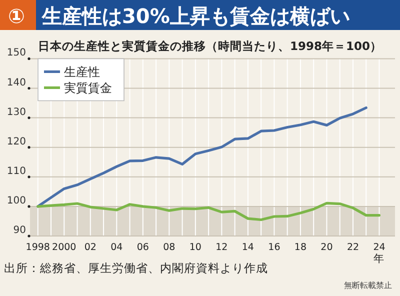  What do you see at coordinates (210, 46) in the screenshot?
I see `chart-subtitle: 日本の生産性と実質賃金の推移（時間当たり、1998年＝100）` at bounding box center [210, 46].